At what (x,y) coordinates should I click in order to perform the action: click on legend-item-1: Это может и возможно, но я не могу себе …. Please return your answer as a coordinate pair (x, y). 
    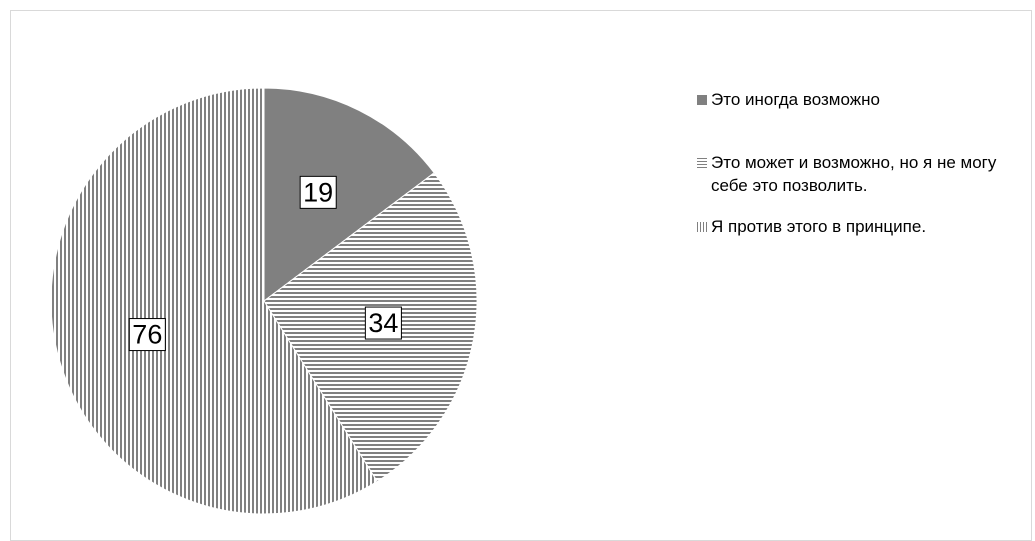
    Looking at the image, I should click on (864, 174).